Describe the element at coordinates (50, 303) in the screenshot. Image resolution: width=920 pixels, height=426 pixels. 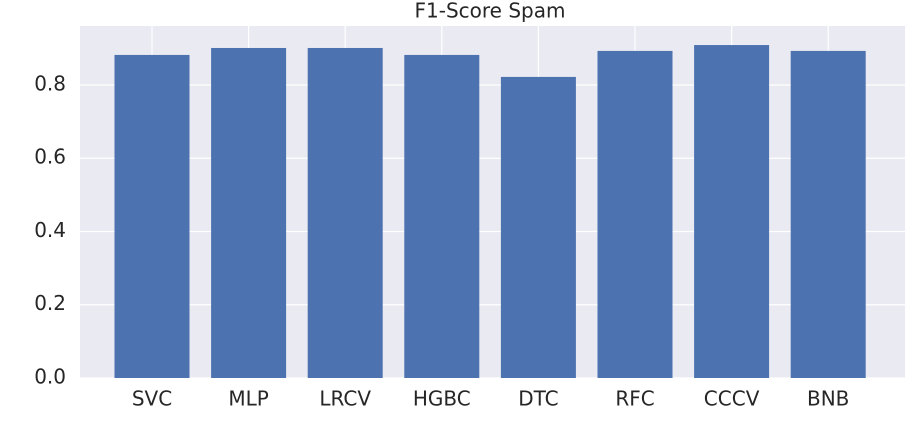
I see `y-tick-label: 0.2` at that location.